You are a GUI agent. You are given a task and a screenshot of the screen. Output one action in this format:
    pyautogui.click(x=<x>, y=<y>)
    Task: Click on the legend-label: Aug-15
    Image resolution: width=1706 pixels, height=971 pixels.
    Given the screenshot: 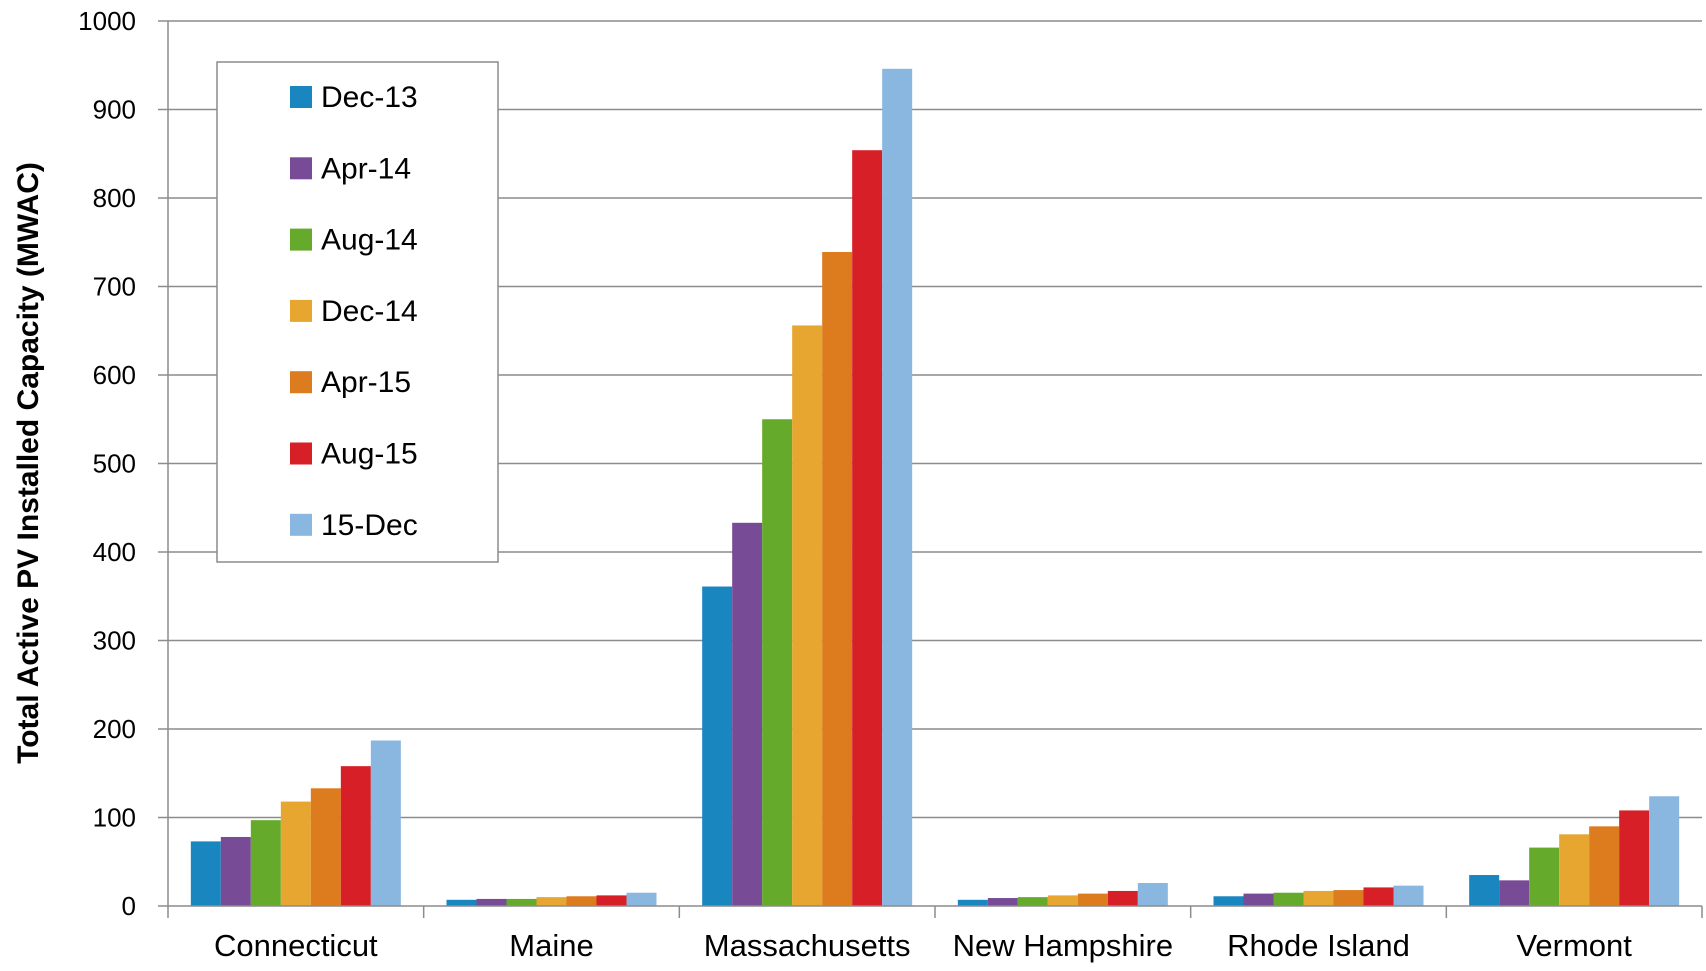 What is the action you would take?
    pyautogui.click(x=369, y=454)
    